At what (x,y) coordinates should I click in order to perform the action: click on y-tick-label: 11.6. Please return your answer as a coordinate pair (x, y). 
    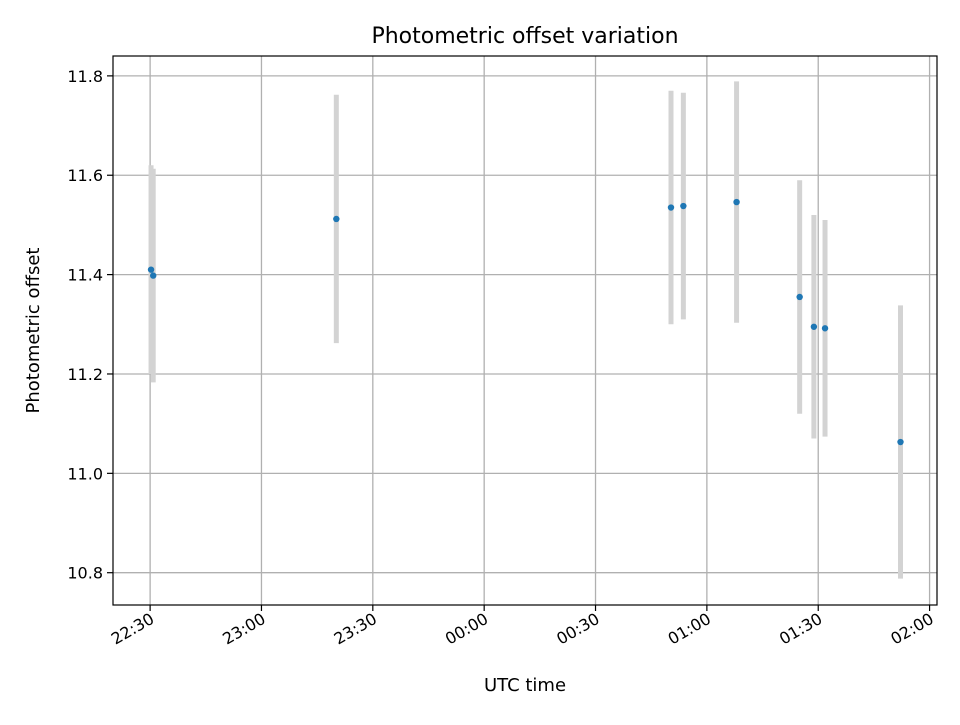
    Looking at the image, I should click on (85, 175).